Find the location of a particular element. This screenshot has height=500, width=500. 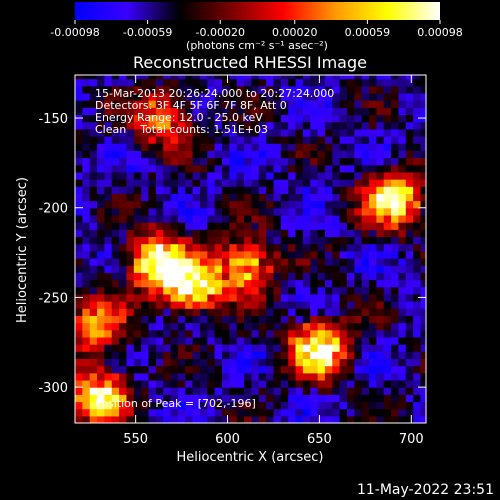

colorbar-tick-label: 0.00098 is located at coordinates (440, 32).